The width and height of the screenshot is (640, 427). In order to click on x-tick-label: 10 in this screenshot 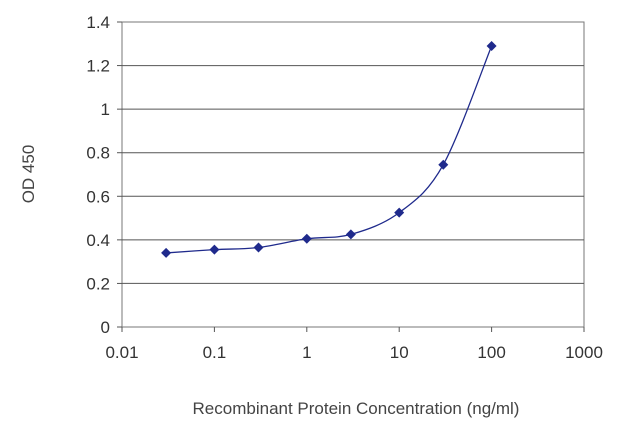, I will do `click(399, 352)`.